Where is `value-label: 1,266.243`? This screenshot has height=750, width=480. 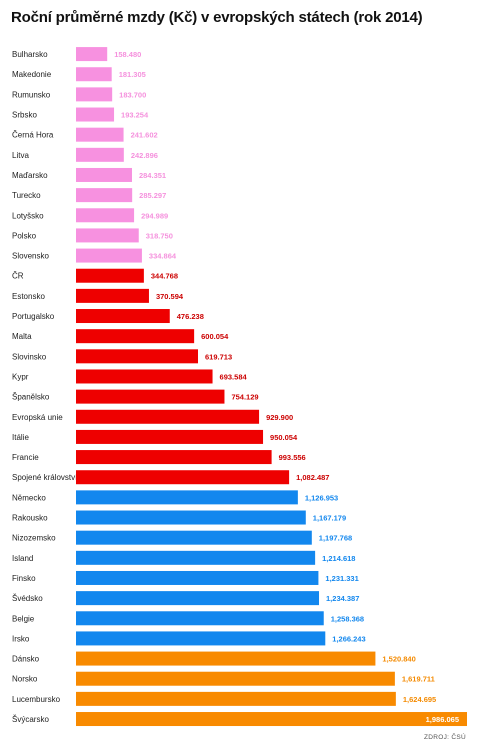 value-label: 1,266.243 is located at coordinates (348, 638).